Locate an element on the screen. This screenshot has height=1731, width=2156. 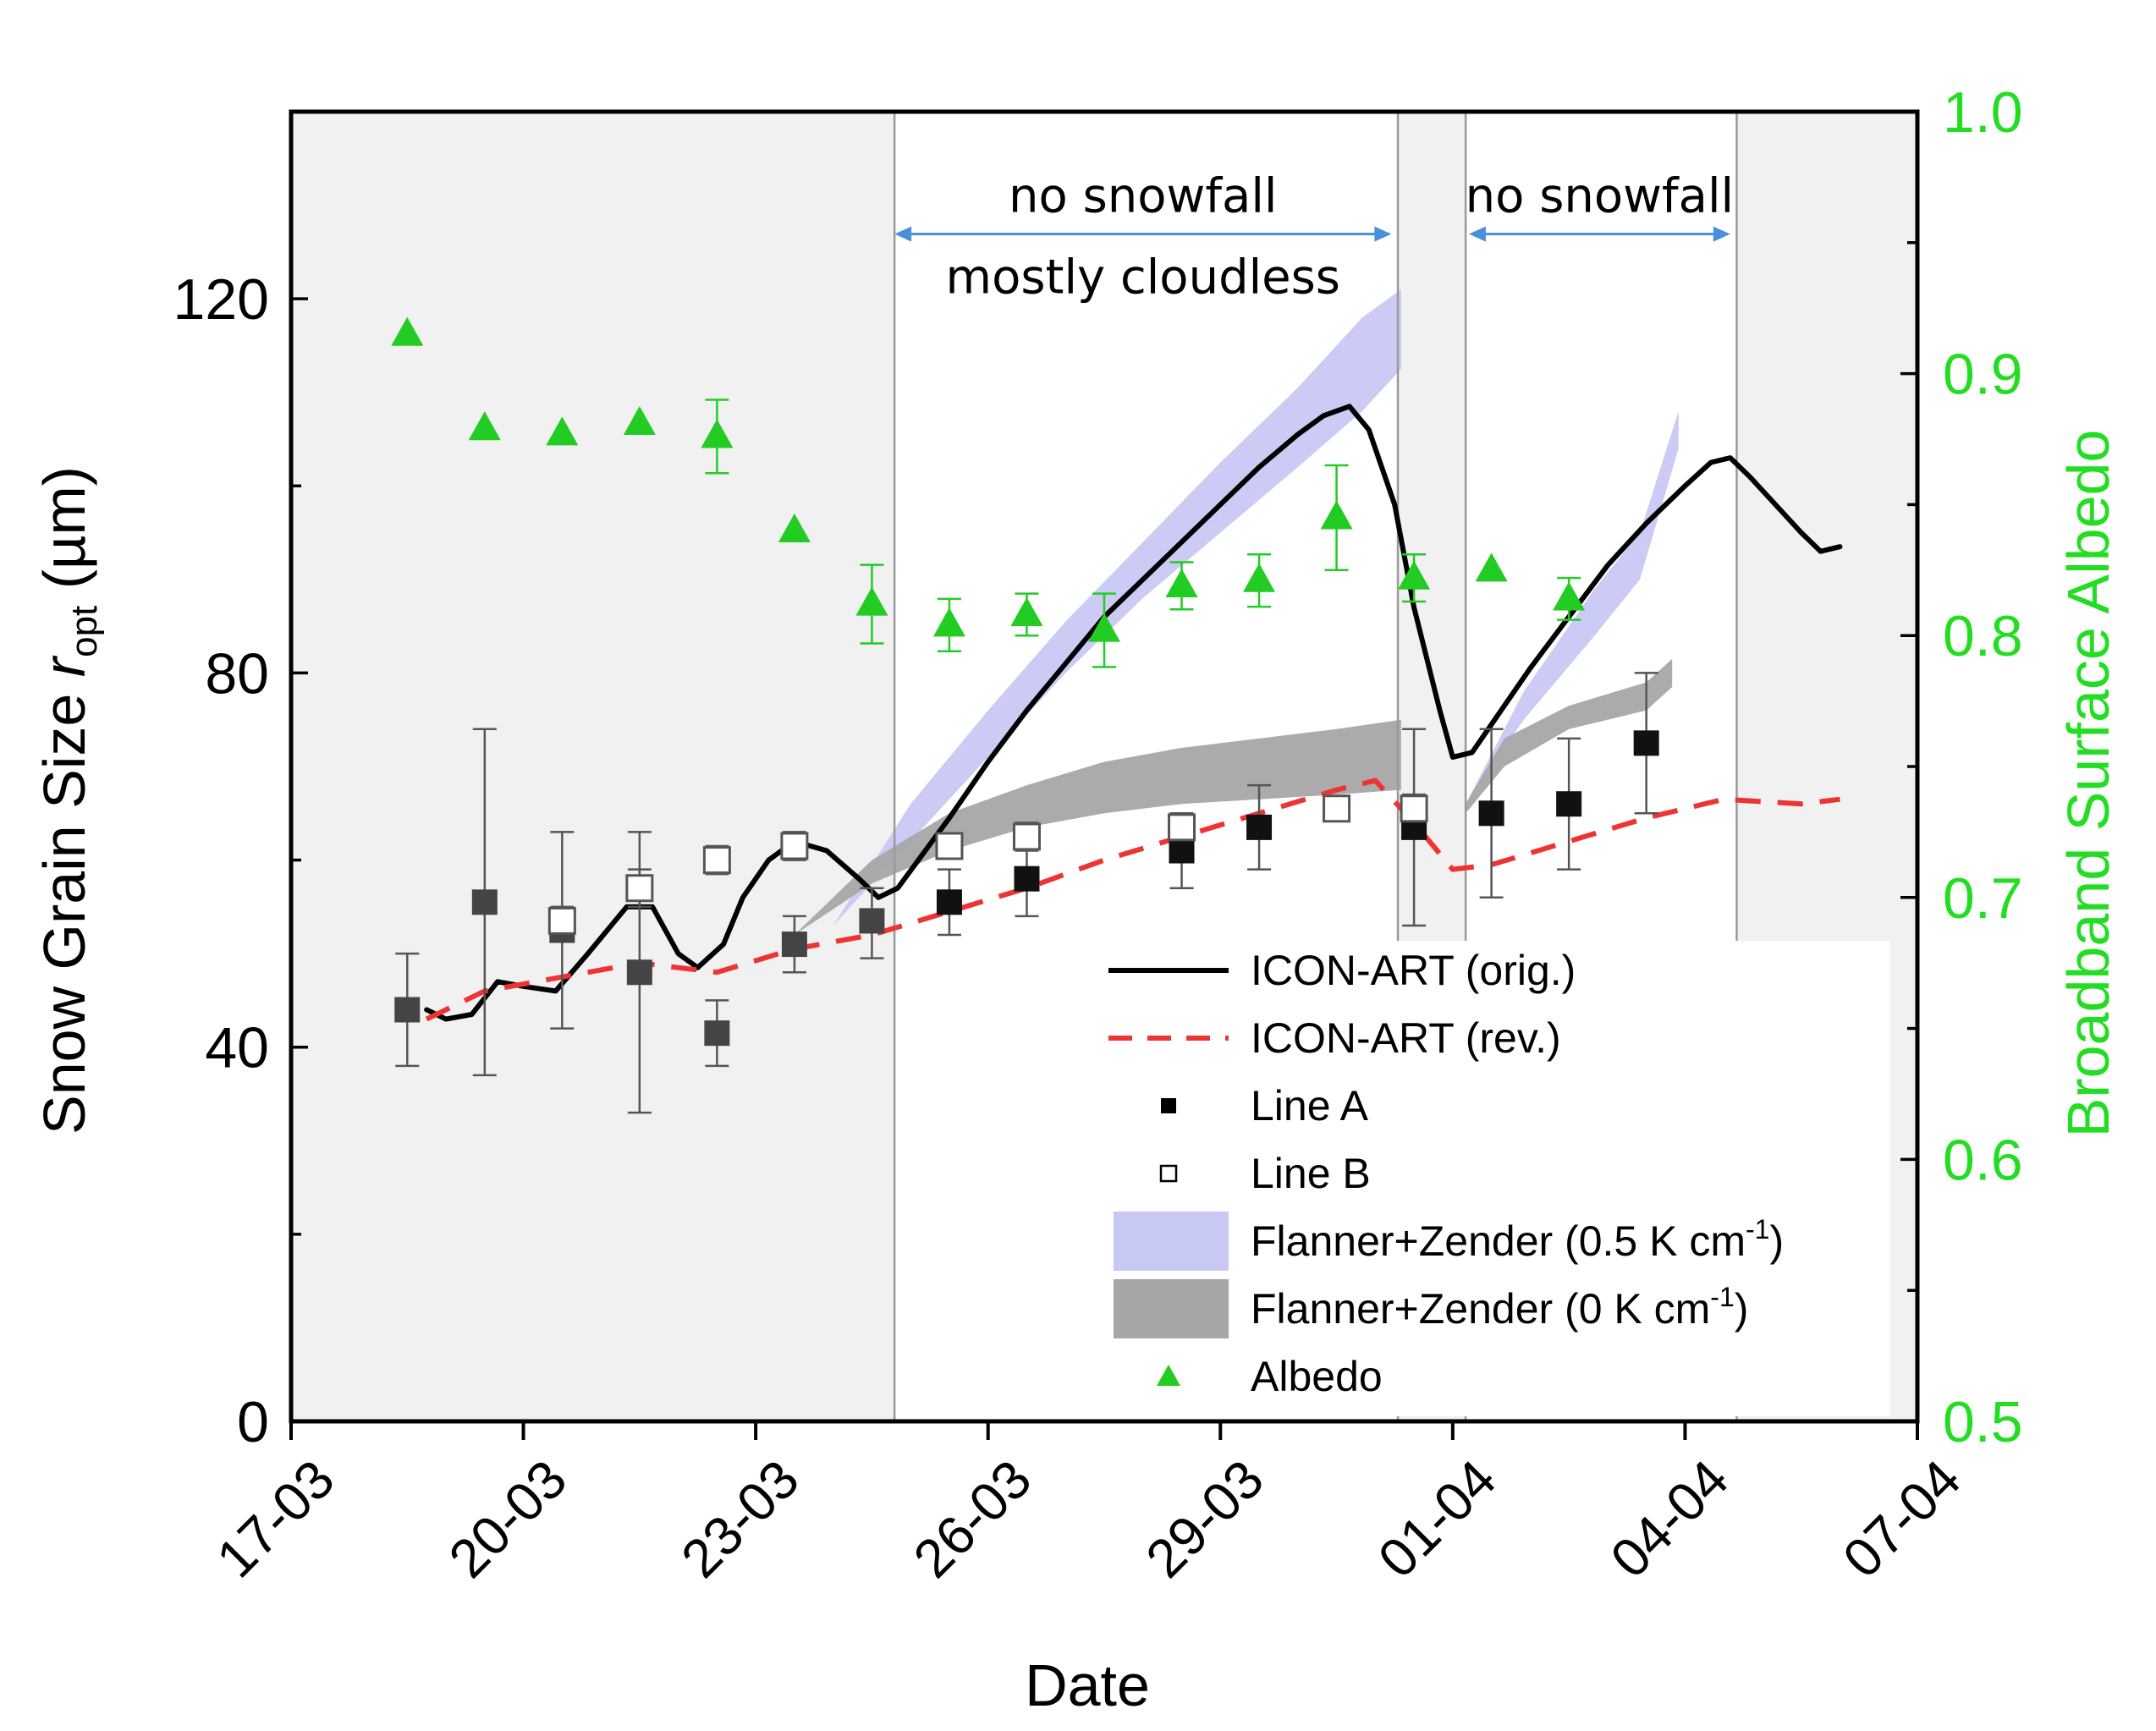
legend-label: Line A is located at coordinates (1310, 1106).